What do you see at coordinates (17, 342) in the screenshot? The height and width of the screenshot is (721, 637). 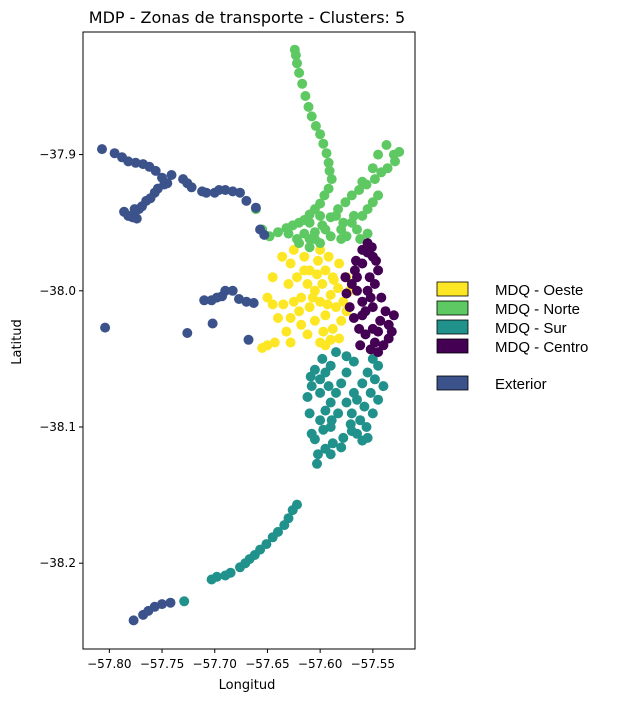 I see `y-axis-label: Latitud` at bounding box center [17, 342].